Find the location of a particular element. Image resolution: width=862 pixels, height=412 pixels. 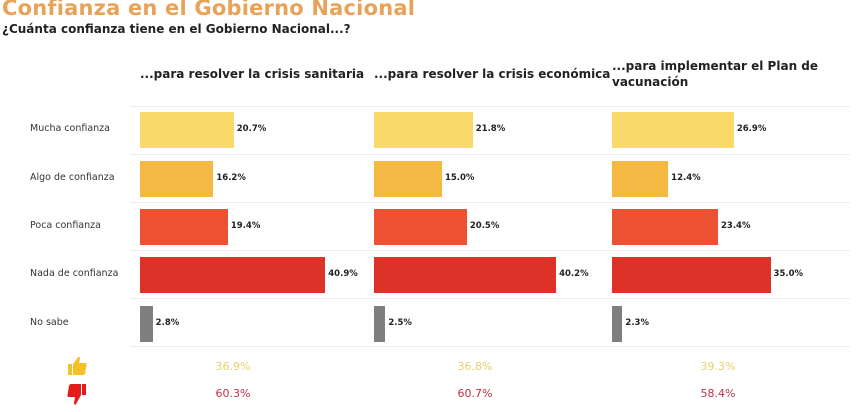

data-label-sanitaria-nada: 40.9% is located at coordinates (343, 274).